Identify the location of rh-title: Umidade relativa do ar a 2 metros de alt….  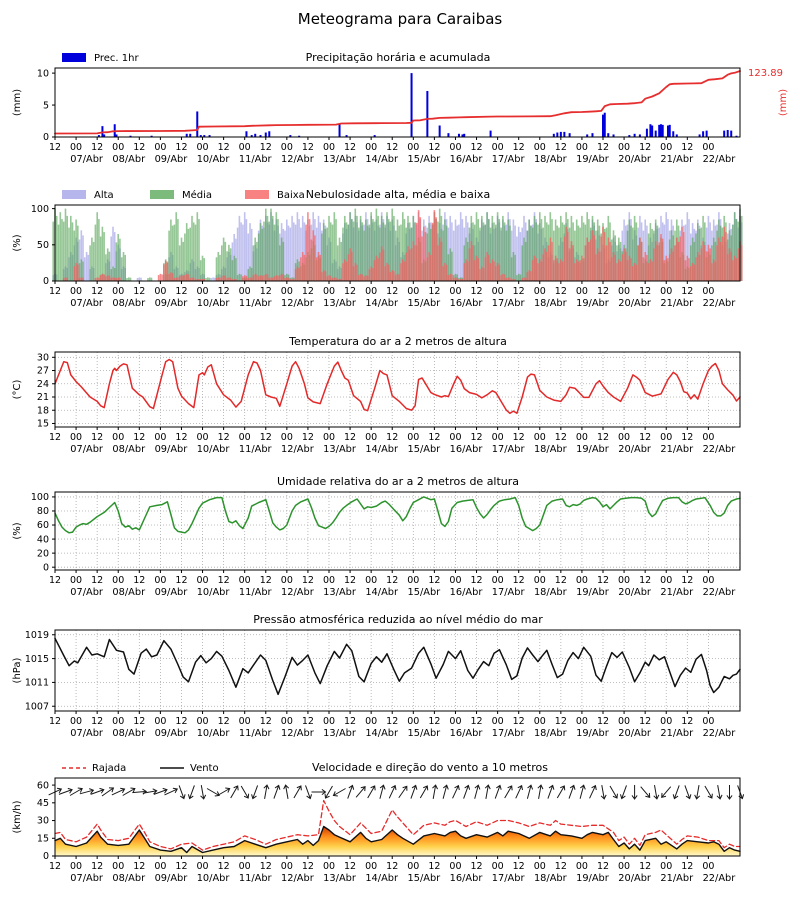
(398, 481).